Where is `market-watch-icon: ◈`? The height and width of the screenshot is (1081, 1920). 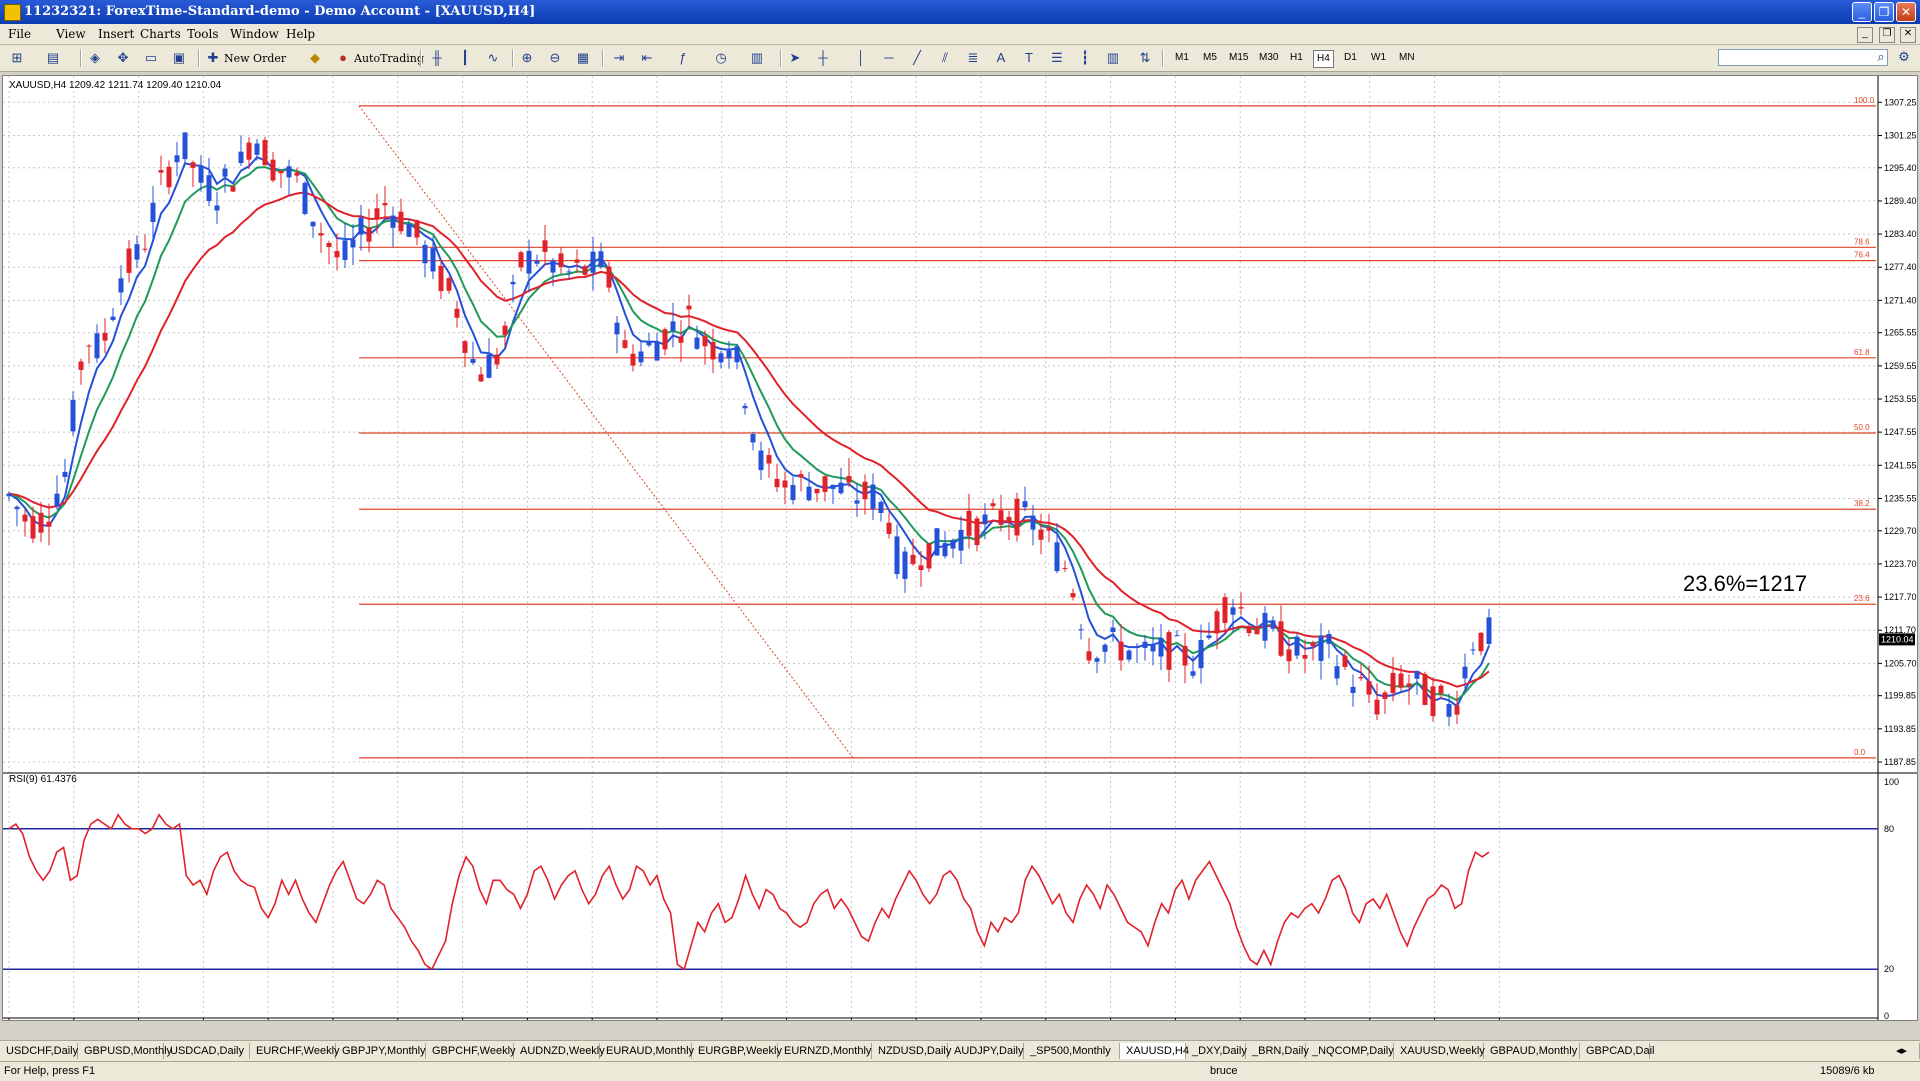 market-watch-icon: ◈ is located at coordinates (95, 57).